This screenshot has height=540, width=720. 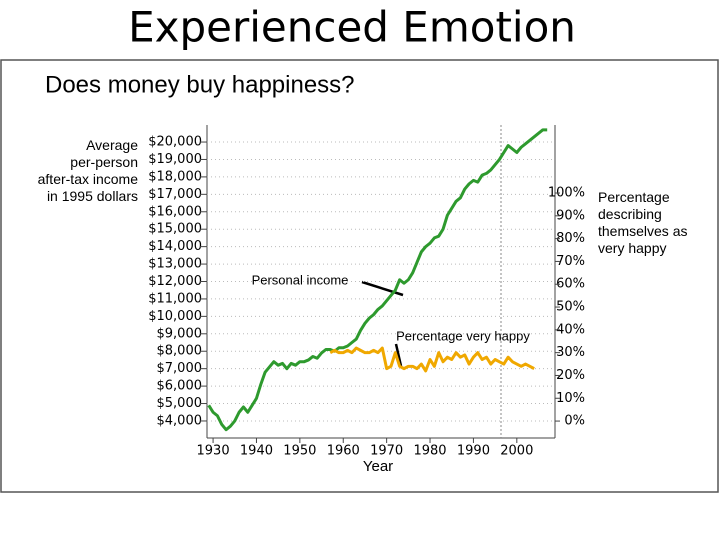 I want to click on line-series, so click(x=432, y=359).